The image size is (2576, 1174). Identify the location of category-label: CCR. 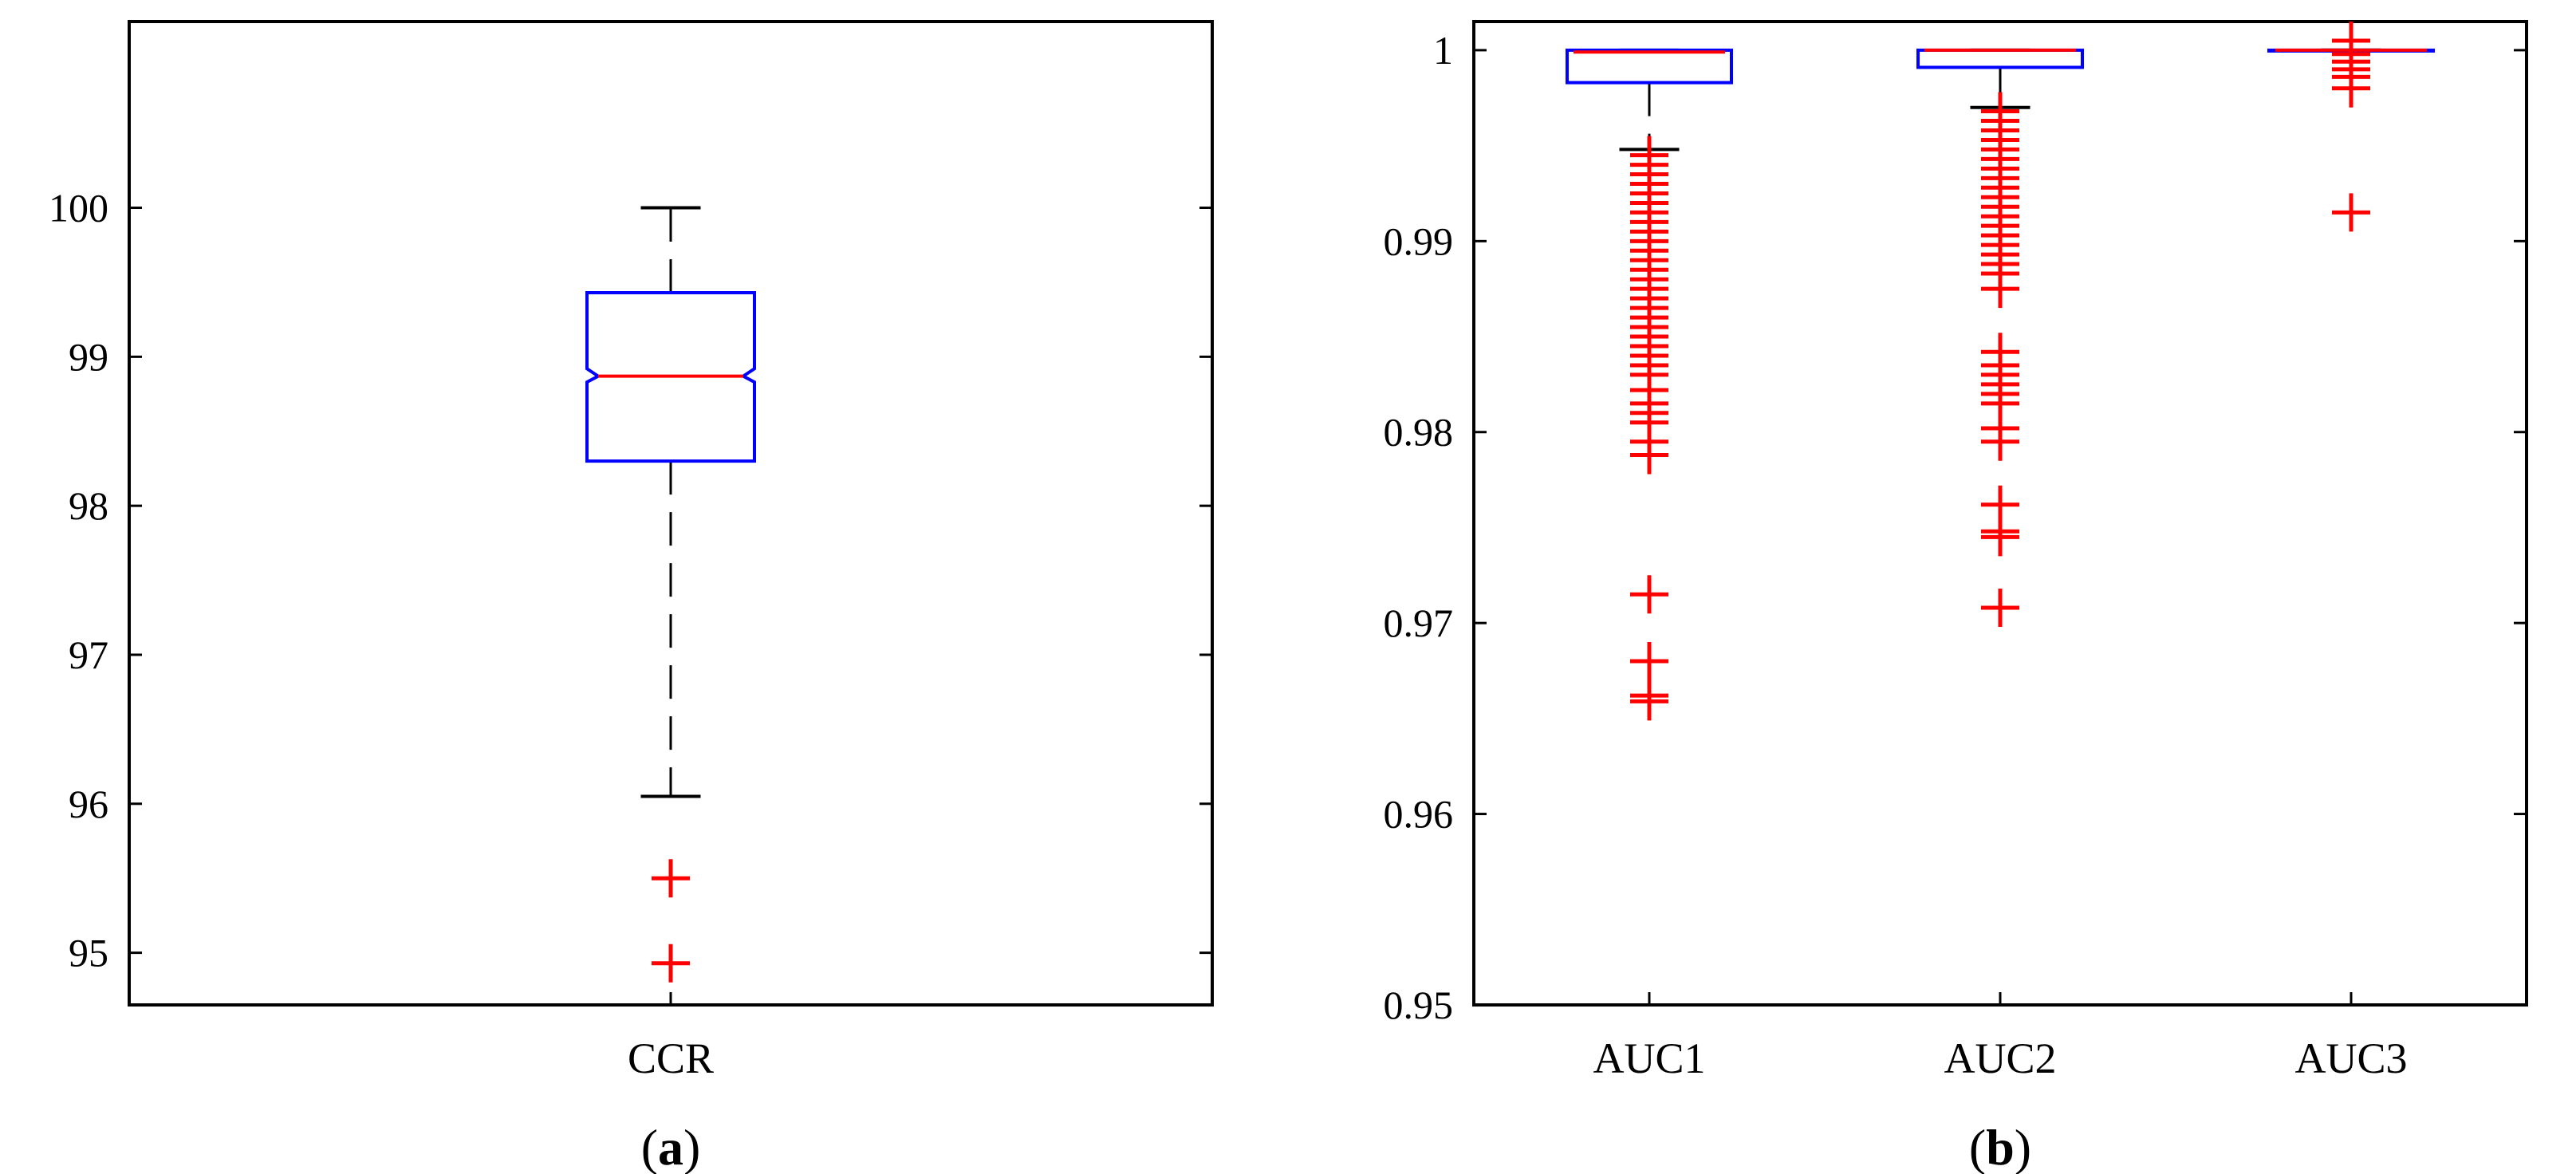
(671, 1058).